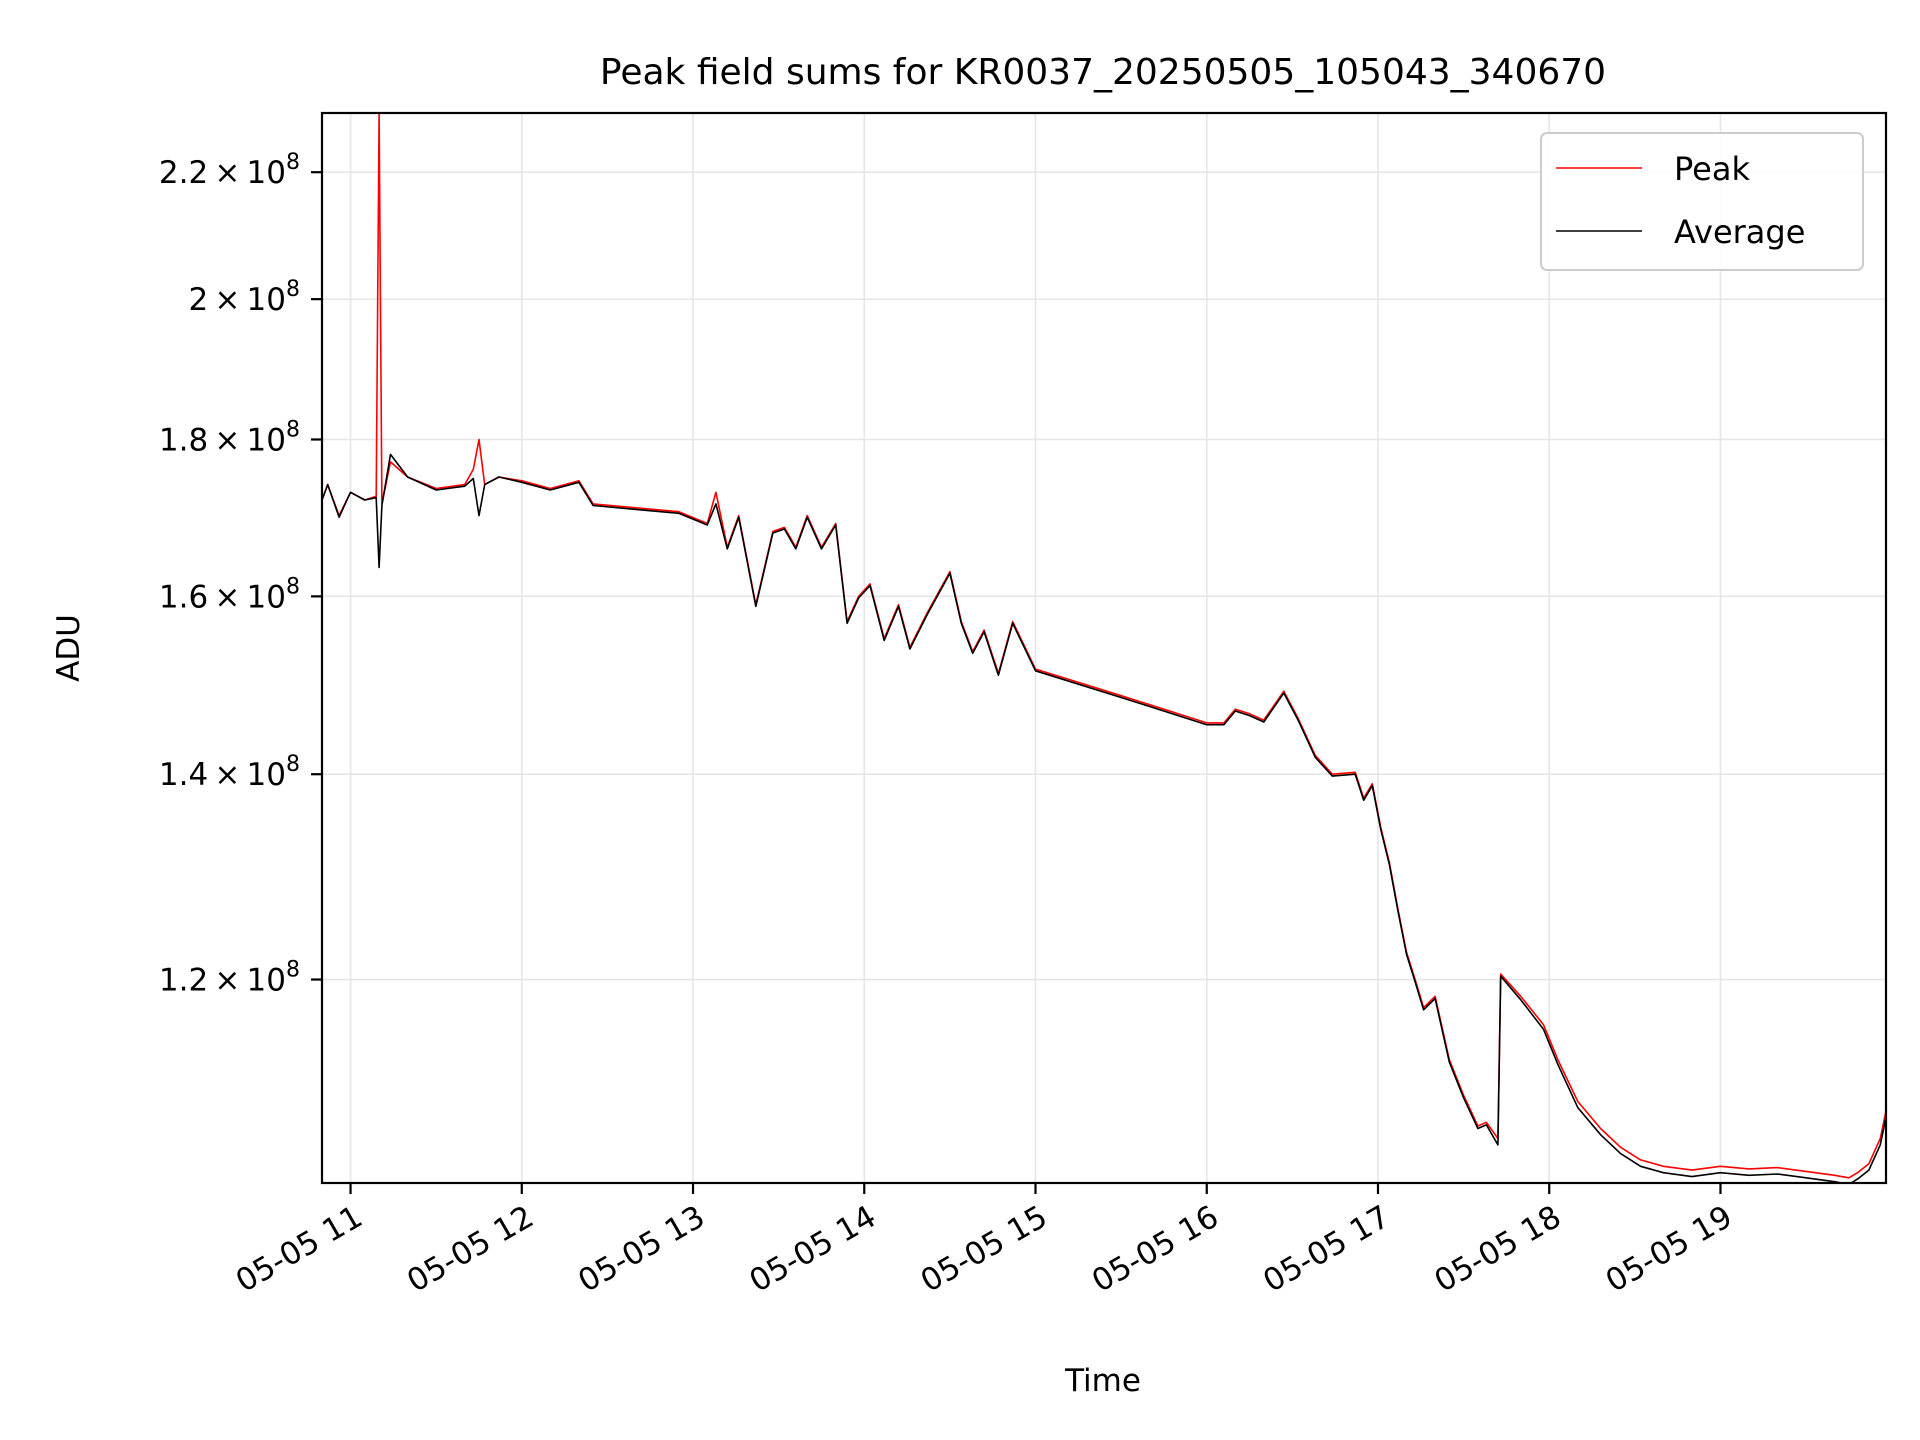 The image size is (1920, 1440). Describe the element at coordinates (229, 437) in the screenshot. I see `y-tick-label: 1.8 × 108` at that location.